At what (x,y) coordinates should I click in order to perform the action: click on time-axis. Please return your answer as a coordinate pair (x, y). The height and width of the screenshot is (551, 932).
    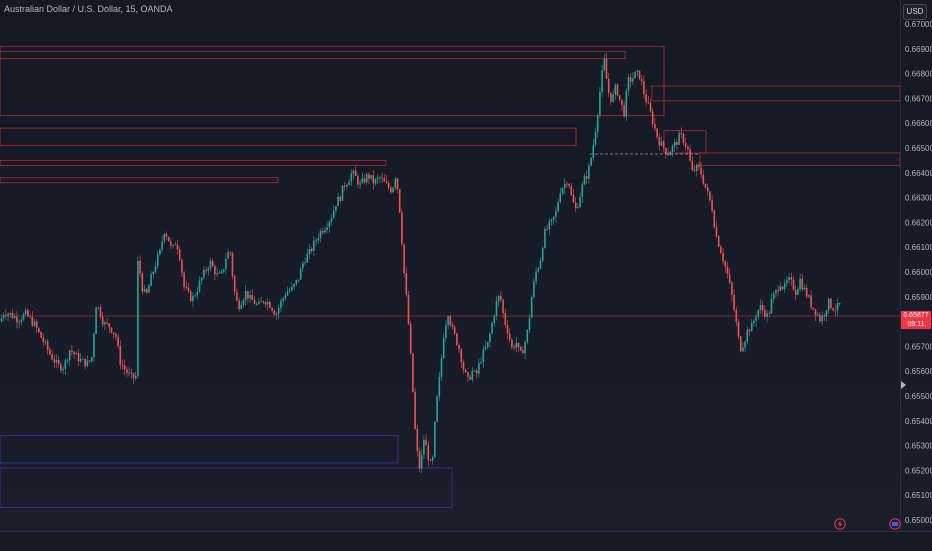
    Looking at the image, I should click on (466, 541).